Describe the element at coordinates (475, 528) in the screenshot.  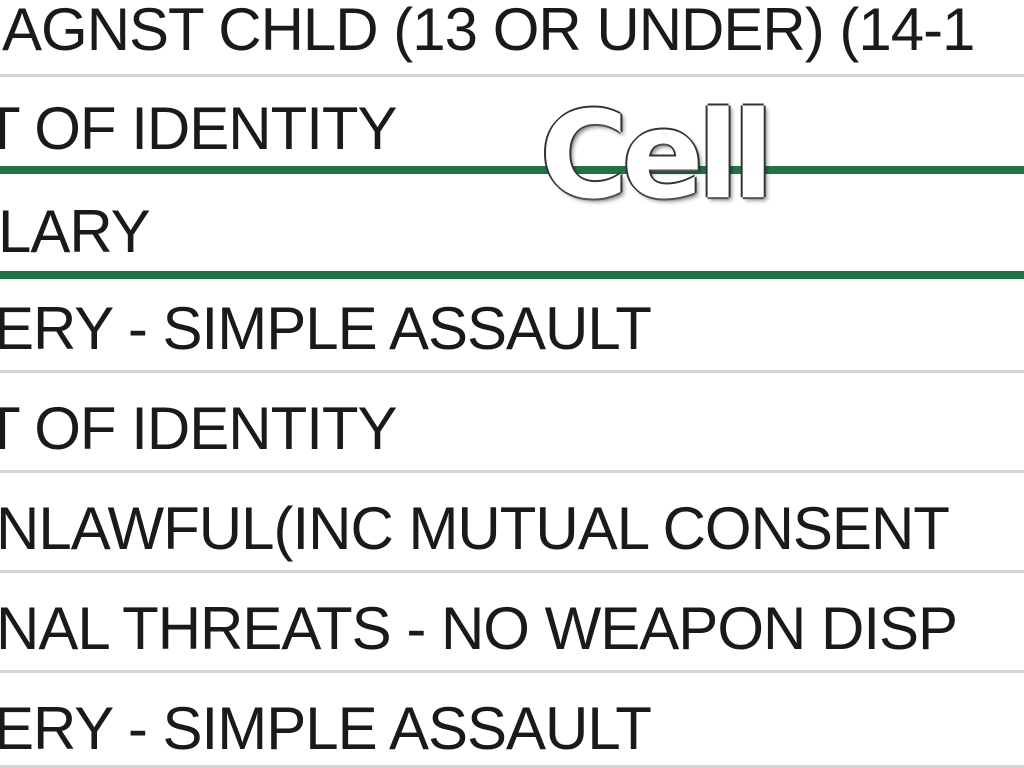
I see `table-row-cell: NLAWFUL(INC MUTUAL CONSENT` at that location.